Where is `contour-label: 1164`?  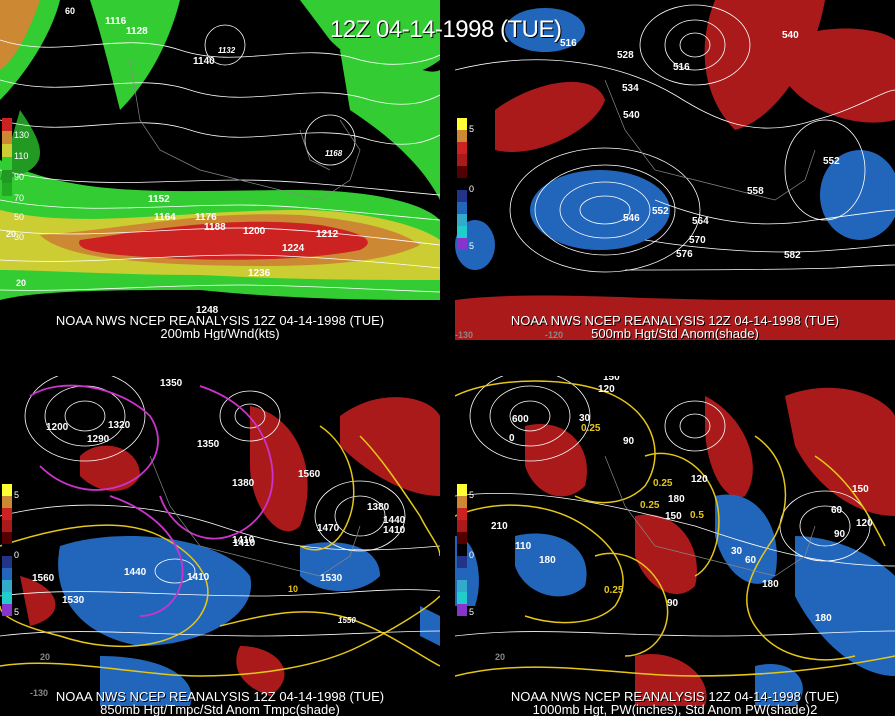 contour-label: 1164 is located at coordinates (165, 217).